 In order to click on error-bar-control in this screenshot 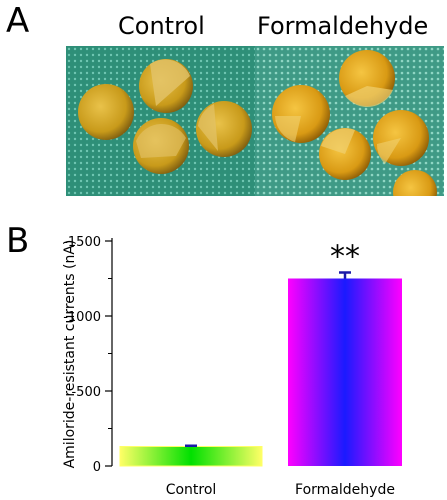, I will do `click(191, 445)`.